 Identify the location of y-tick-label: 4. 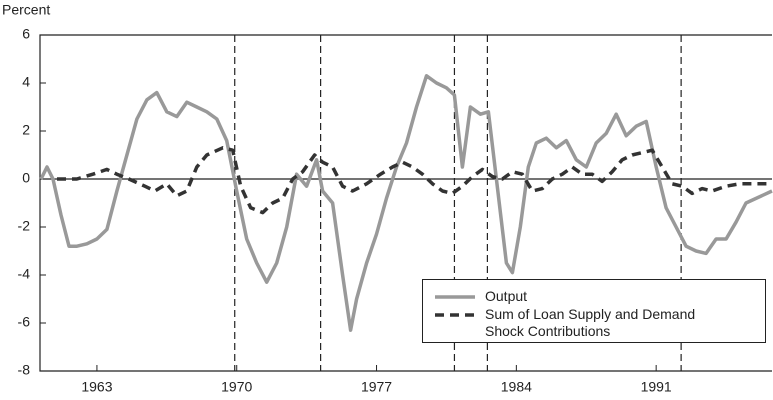
(26, 82).